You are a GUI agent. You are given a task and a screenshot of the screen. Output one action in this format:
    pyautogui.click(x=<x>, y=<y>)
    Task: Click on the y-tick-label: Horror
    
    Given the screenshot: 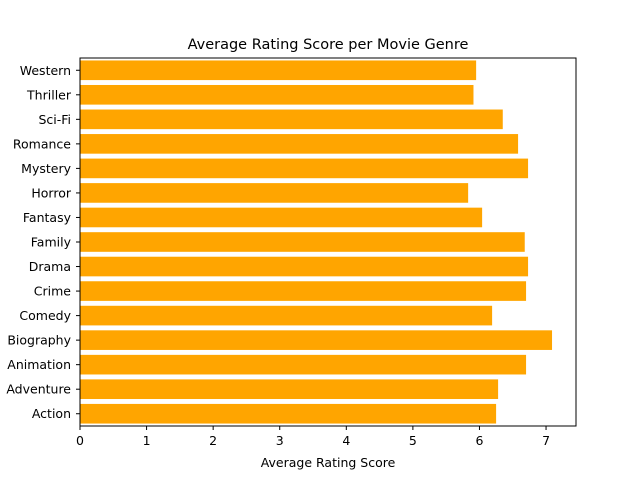 What is the action you would take?
    pyautogui.click(x=51, y=192)
    